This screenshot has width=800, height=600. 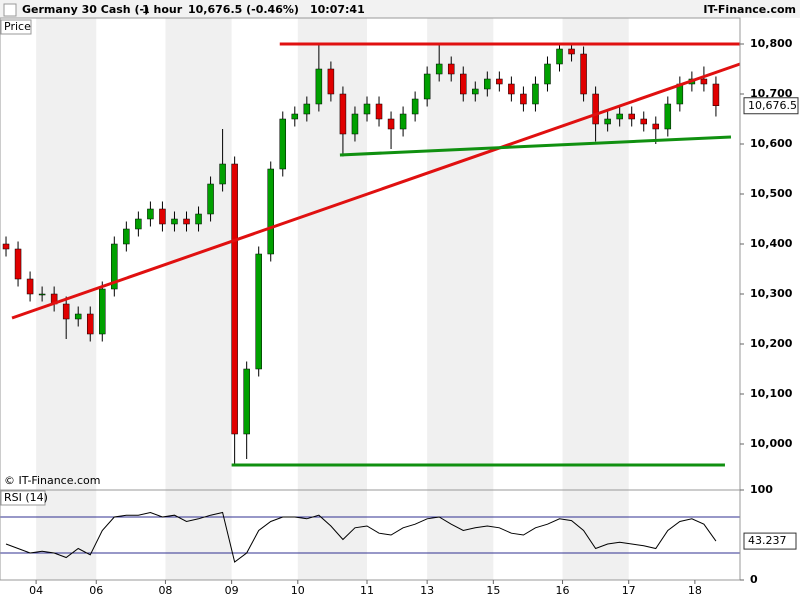 I want to click on time: 10:07:41, so click(x=337, y=9).